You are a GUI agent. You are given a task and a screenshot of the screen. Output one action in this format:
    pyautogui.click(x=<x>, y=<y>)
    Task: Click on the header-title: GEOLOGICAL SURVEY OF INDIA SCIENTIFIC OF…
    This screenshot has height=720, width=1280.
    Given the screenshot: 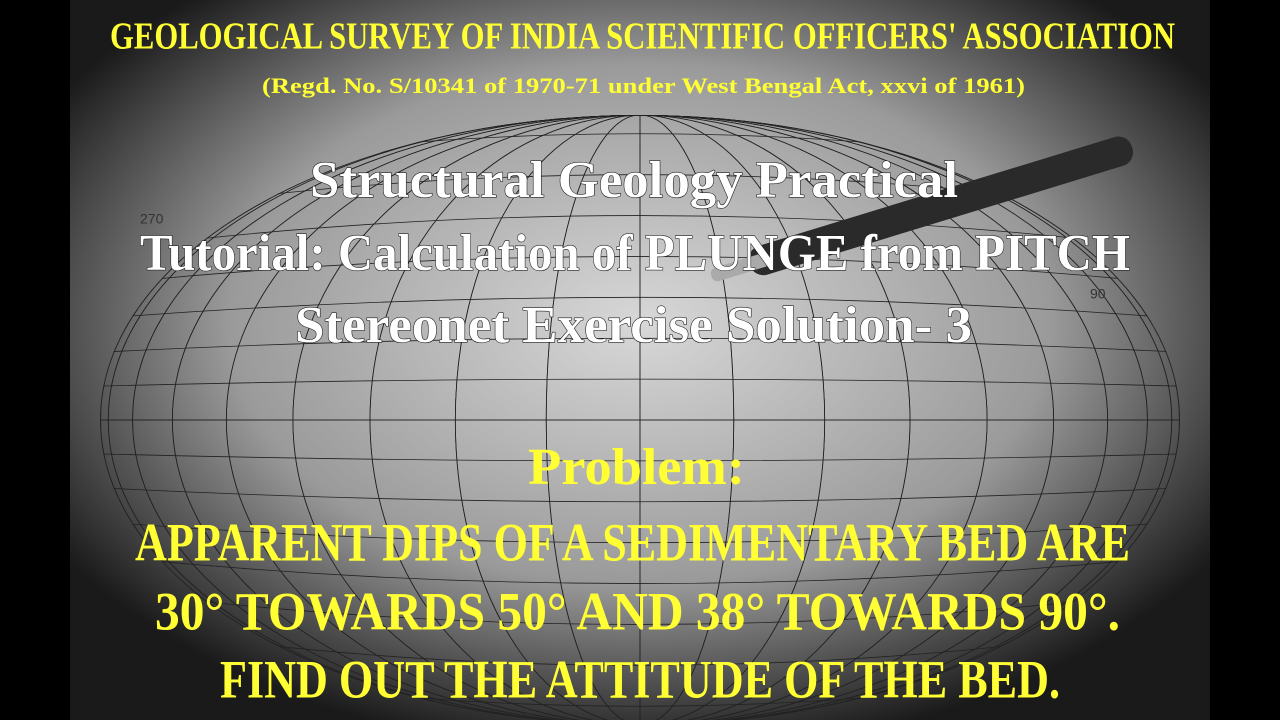 What is the action you would take?
    pyautogui.click(x=642, y=37)
    